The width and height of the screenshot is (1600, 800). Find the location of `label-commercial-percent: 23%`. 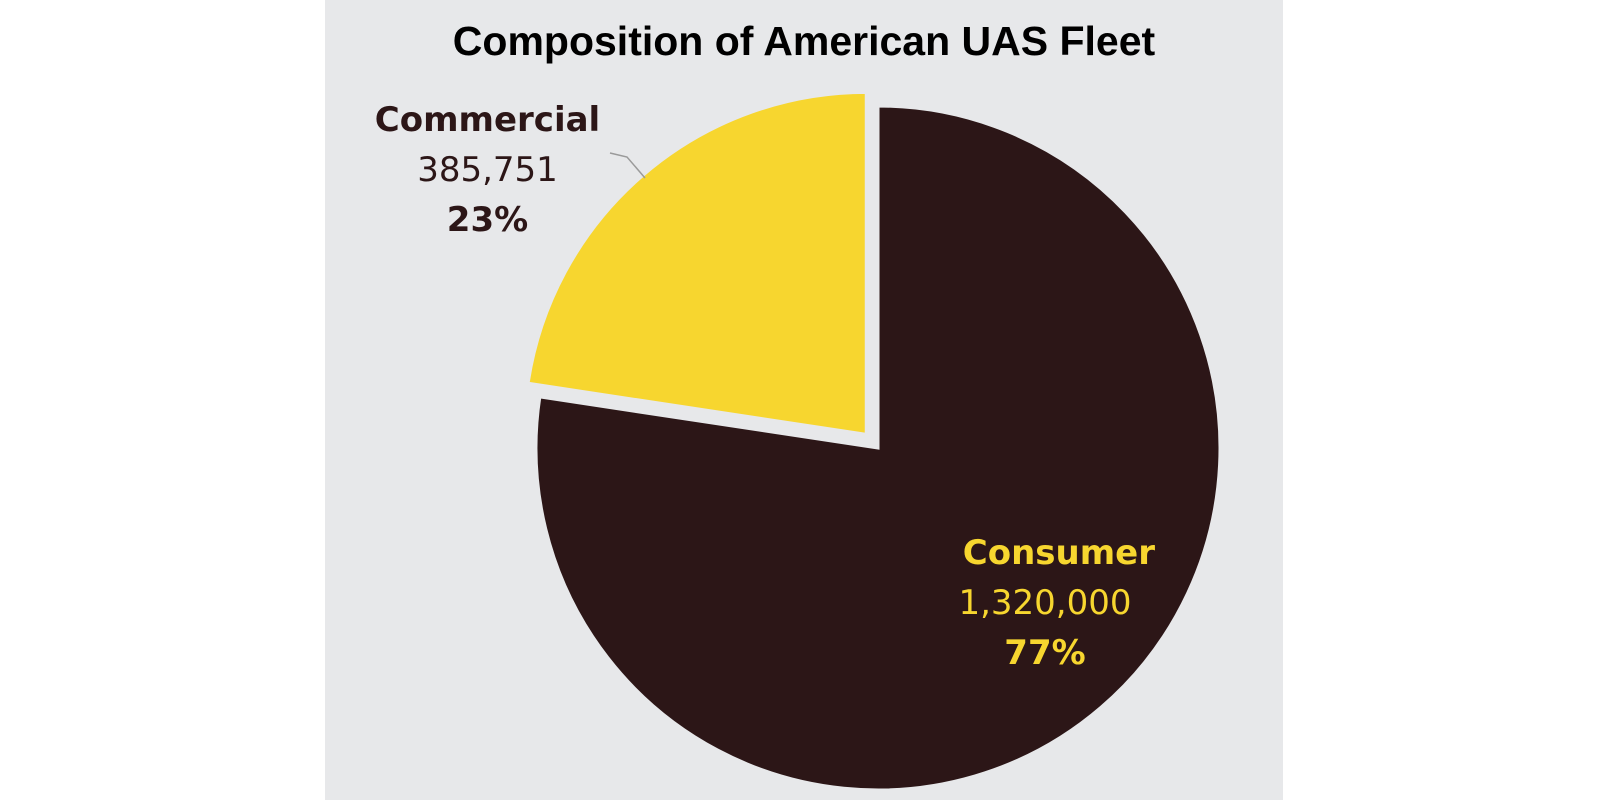

label-commercial-percent: 23% is located at coordinates (487, 220).